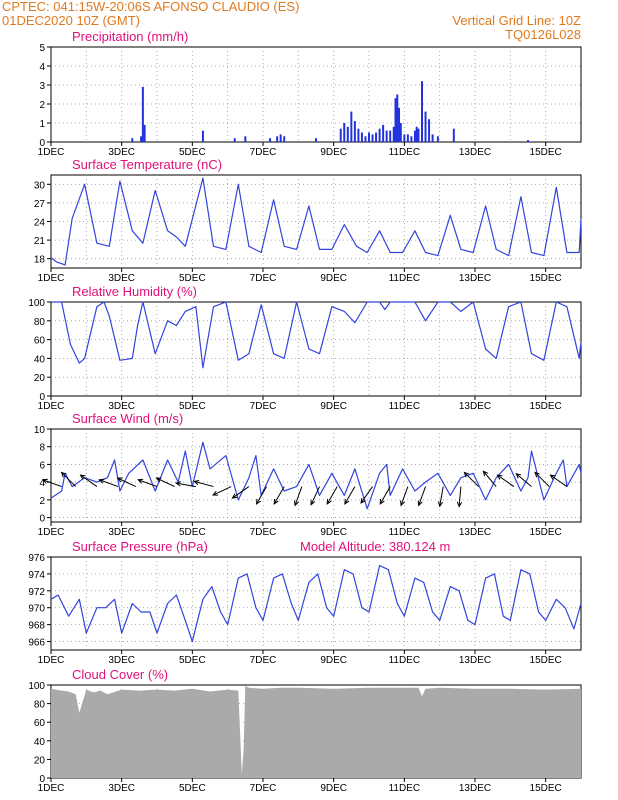  I want to click on temp-title: Surface Temperature (nC), so click(147, 164).